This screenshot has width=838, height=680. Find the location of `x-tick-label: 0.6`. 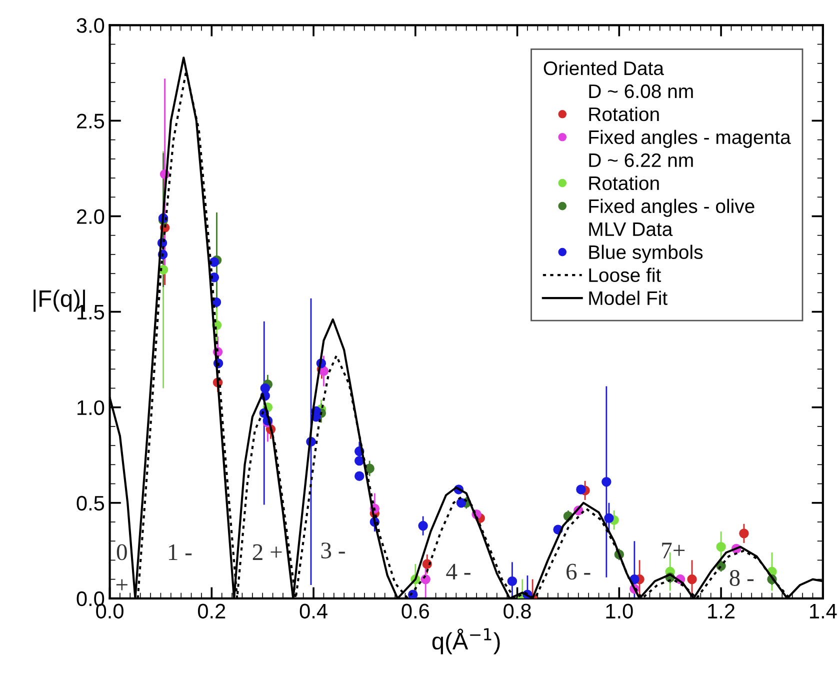

x-tick-label: 0.6 is located at coordinates (415, 611).